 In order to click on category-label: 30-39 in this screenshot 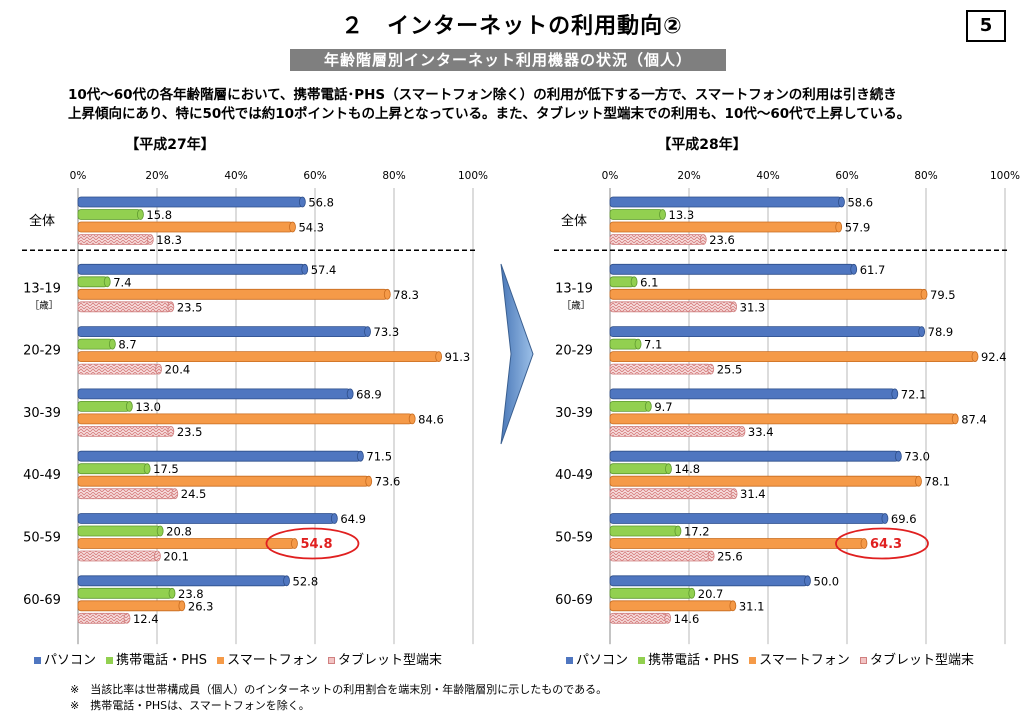, I will do `click(574, 413)`.